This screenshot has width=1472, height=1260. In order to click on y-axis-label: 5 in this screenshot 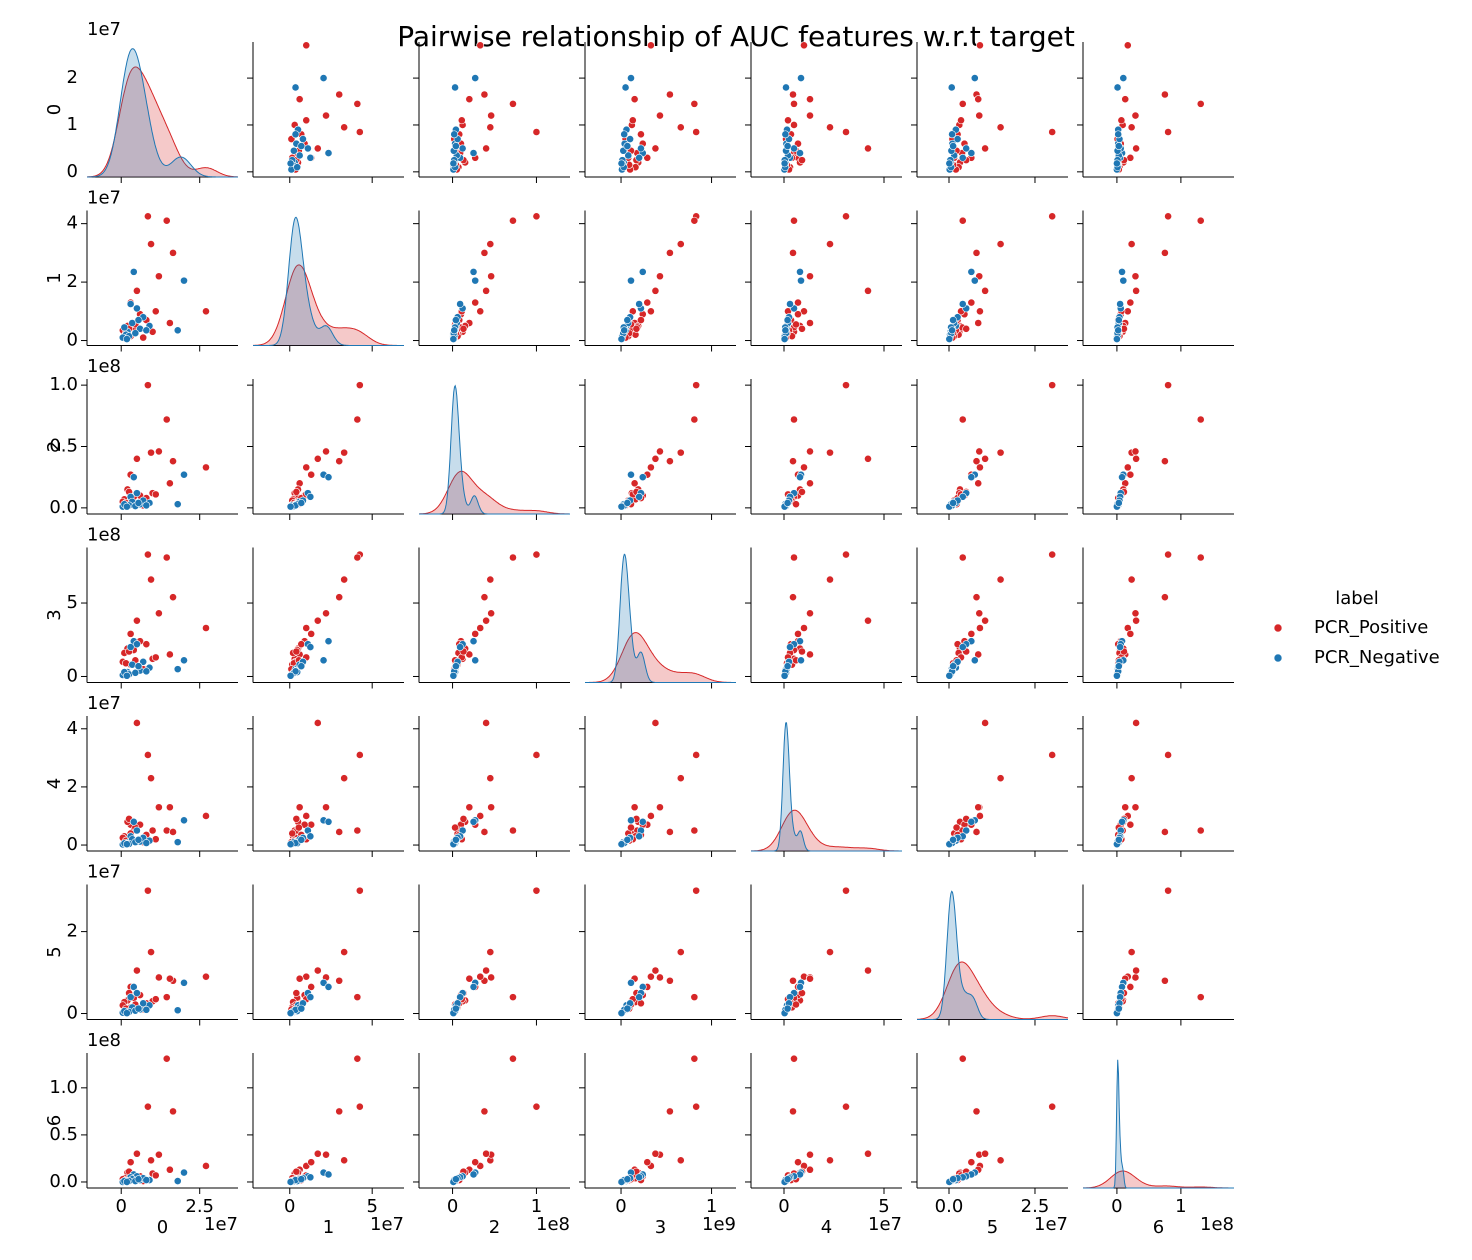, I will do `click(54, 951)`.